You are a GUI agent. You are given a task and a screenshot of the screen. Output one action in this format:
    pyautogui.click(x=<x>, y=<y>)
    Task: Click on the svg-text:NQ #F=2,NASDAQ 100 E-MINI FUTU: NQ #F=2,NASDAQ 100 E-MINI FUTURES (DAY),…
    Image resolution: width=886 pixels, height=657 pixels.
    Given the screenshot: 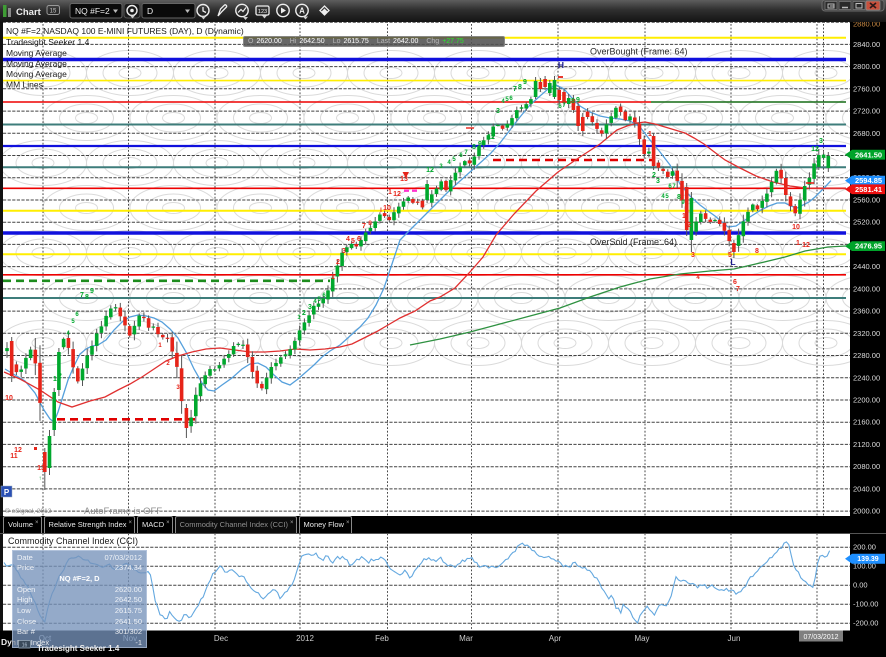 What is the action you would take?
    pyautogui.click(x=125, y=31)
    